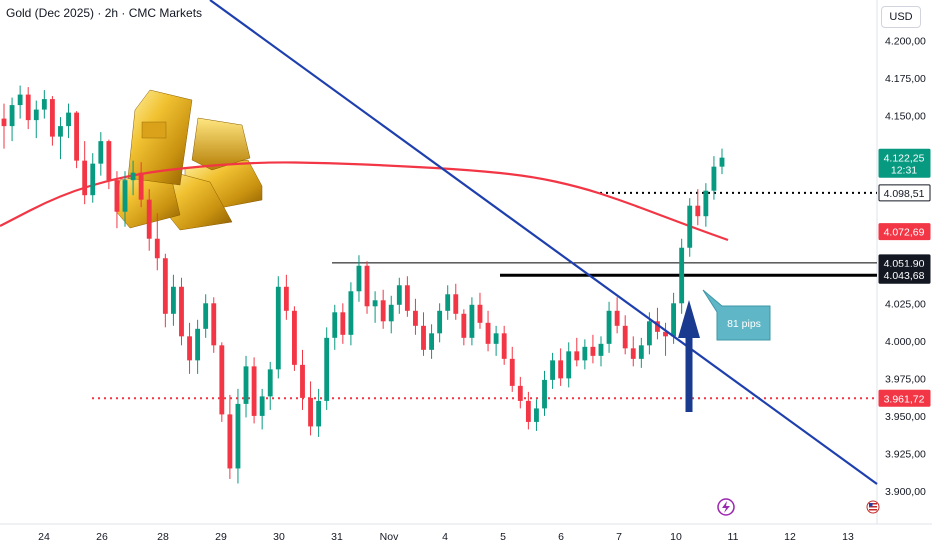  I want to click on x-tick-label: 4, so click(445, 537).